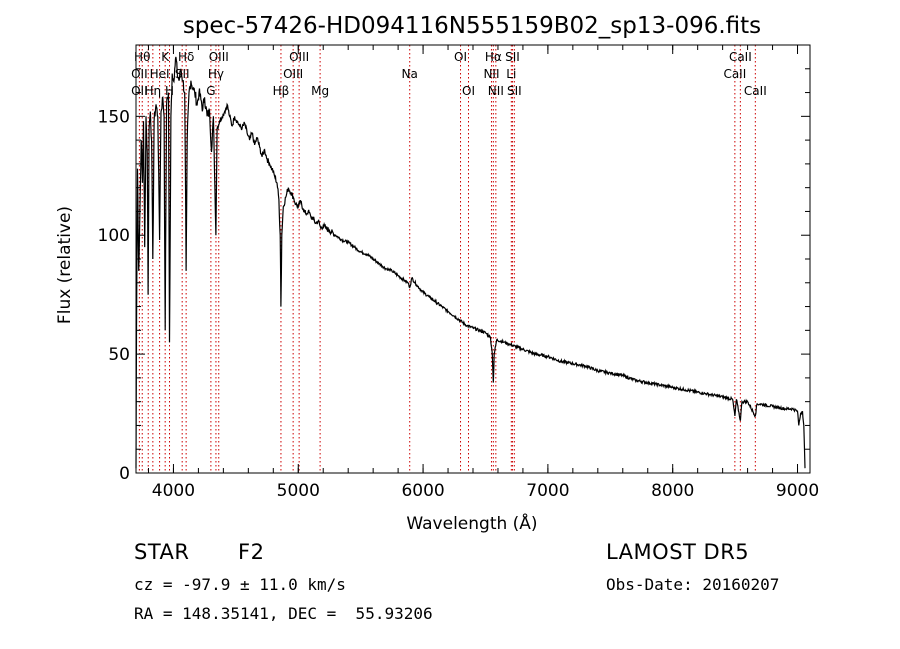 The image size is (900, 649). What do you see at coordinates (165, 57) in the screenshot?
I see `line-label: K` at bounding box center [165, 57].